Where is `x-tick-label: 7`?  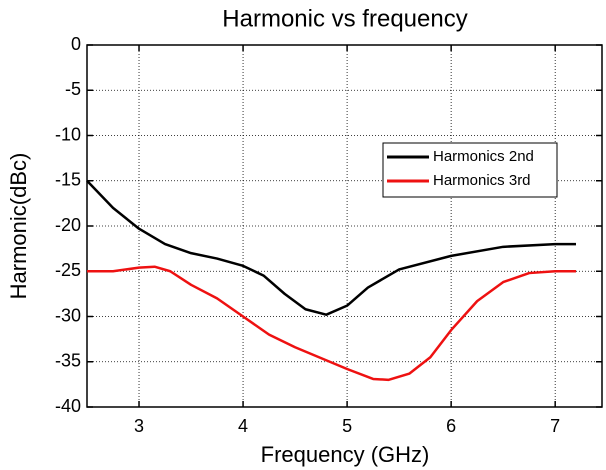
x-tick-label: 7 is located at coordinates (555, 426).